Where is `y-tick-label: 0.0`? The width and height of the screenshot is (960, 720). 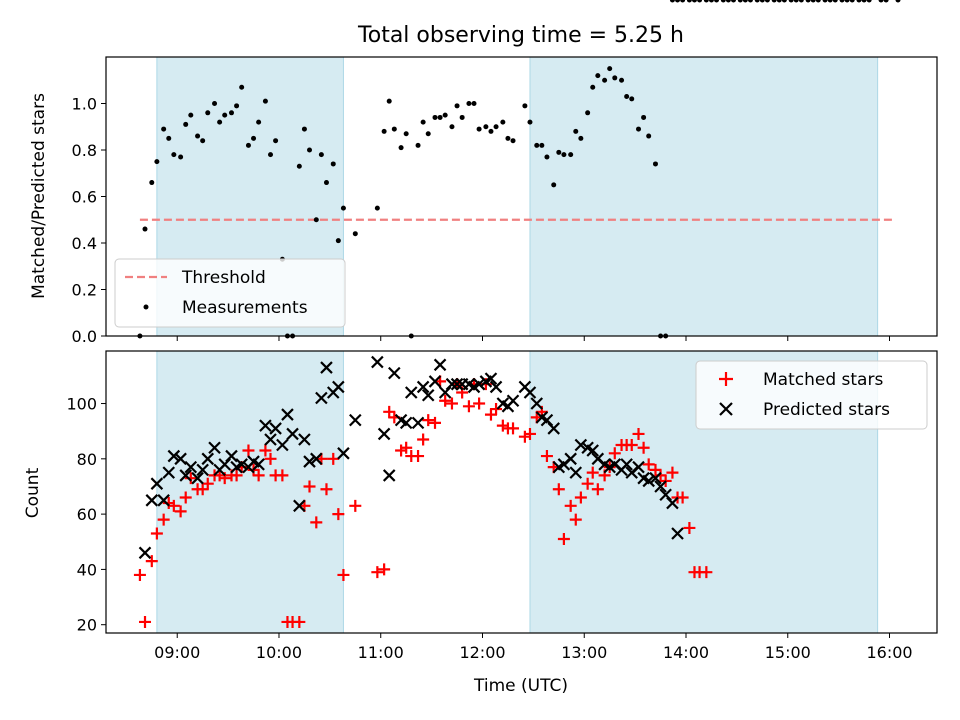
y-tick-label: 0.0 is located at coordinates (84, 336).